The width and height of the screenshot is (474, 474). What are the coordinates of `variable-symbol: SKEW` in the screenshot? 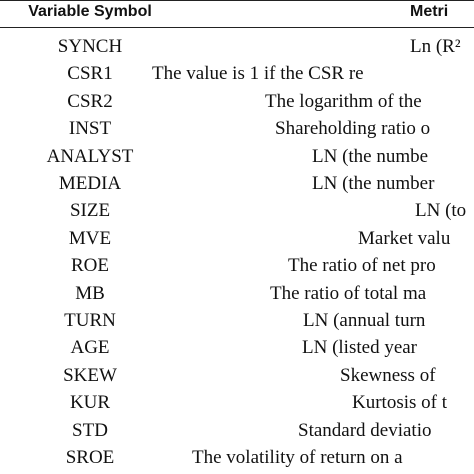 It's located at (90, 375).